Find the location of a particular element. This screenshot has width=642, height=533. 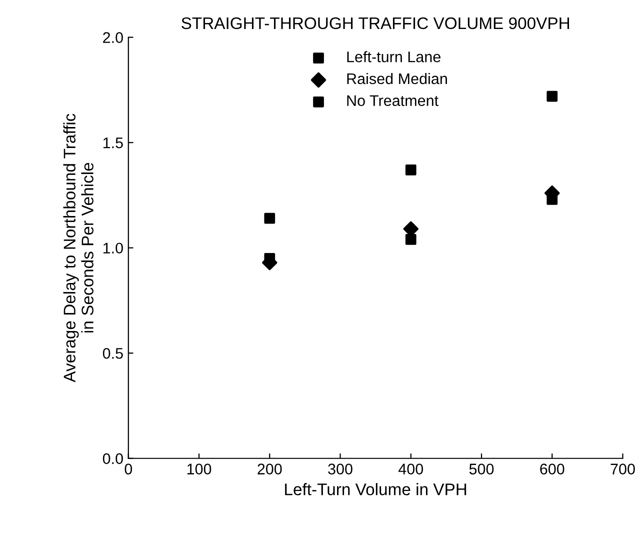

x-tick-label: 500 is located at coordinates (481, 469).